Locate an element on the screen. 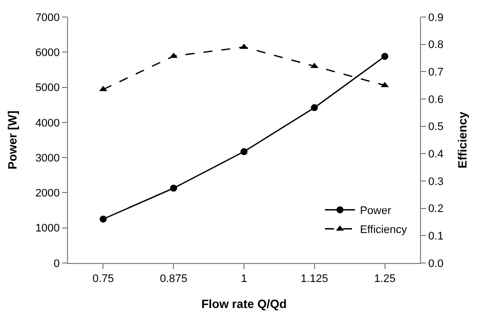 The height and width of the screenshot is (321, 479). y-tick-label: 6000 is located at coordinates (47, 52).